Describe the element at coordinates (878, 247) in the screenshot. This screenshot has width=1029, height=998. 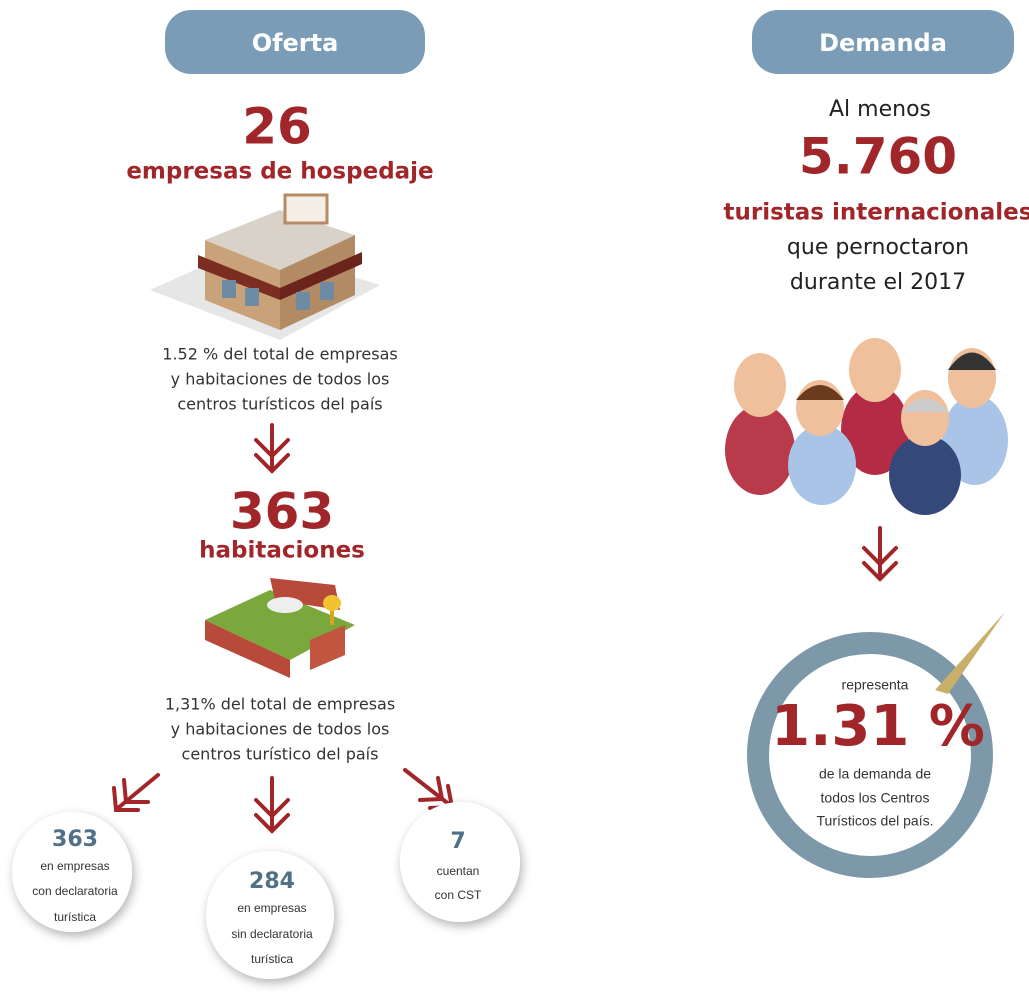
I see `tourists-line: que pernoctaron` at that location.